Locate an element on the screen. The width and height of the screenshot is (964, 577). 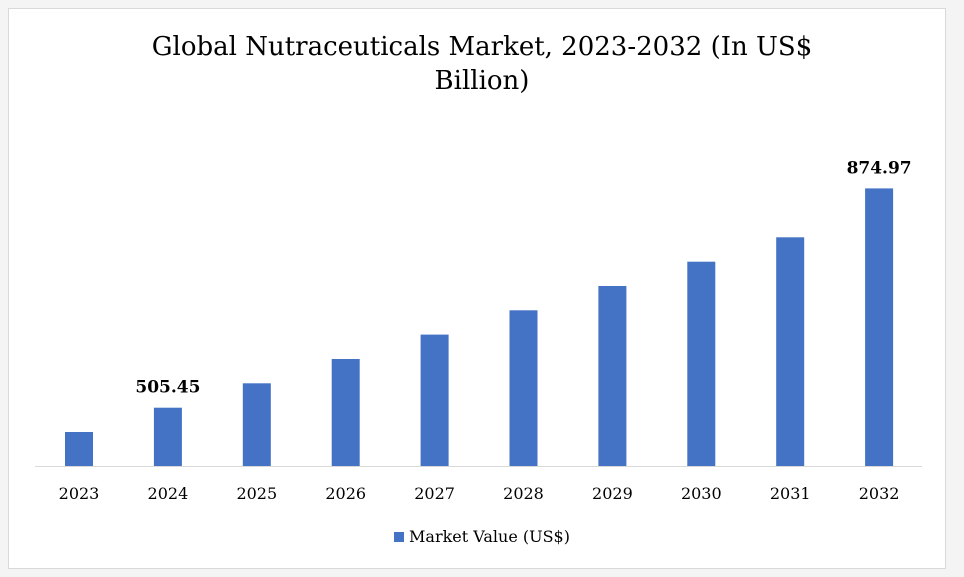
bar-2026 is located at coordinates (345, 412).